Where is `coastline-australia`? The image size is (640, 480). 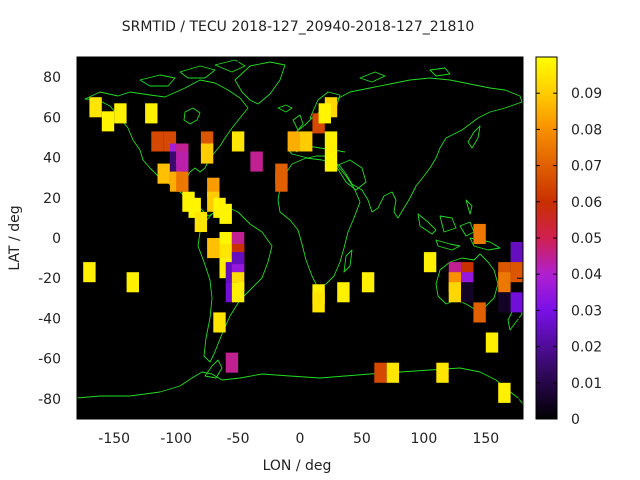
coastline-australia is located at coordinates (467, 282).